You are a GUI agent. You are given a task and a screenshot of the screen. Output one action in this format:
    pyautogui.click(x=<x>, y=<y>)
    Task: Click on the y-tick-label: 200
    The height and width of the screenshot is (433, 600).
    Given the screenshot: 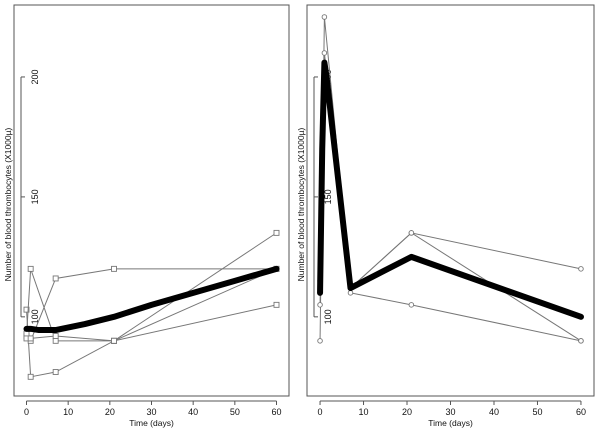 What is the action you would take?
    pyautogui.click(x=35, y=76)
    